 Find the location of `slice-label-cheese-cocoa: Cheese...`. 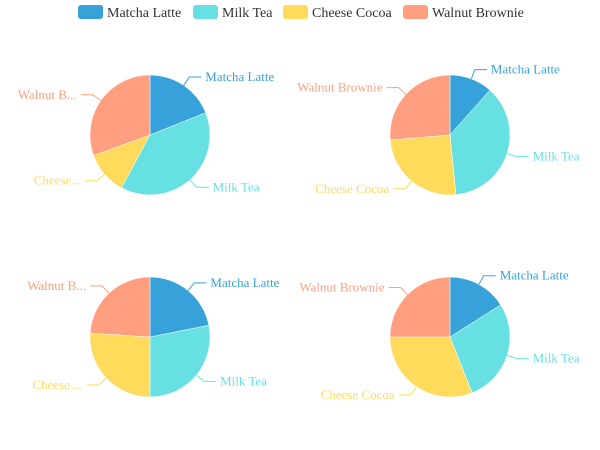

slice-label-cheese-cocoa: Cheese... is located at coordinates (57, 180).